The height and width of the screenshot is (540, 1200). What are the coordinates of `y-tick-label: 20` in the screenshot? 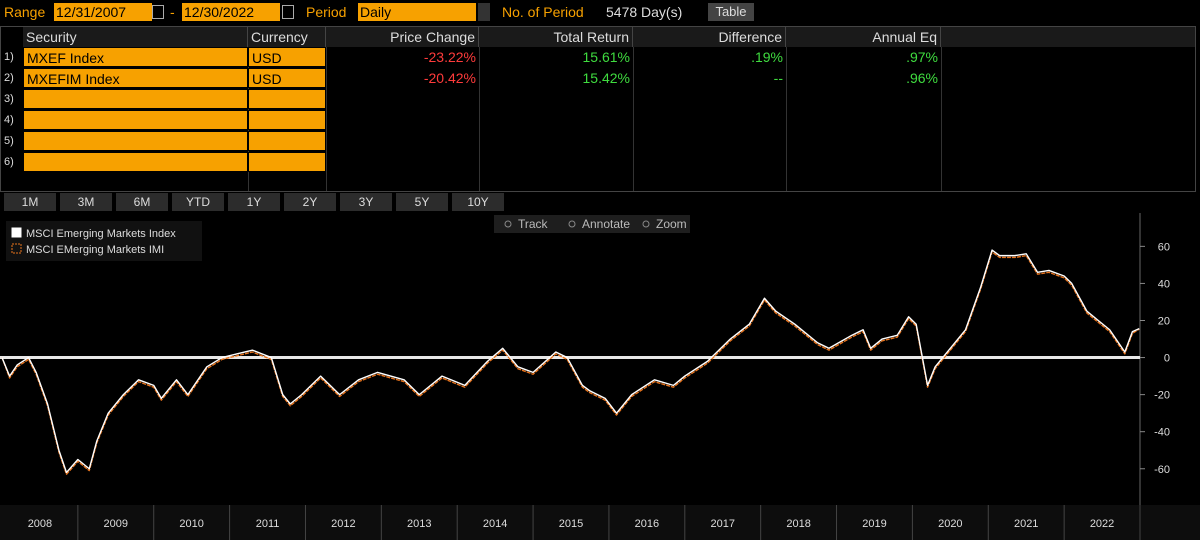 It's located at (1164, 321).